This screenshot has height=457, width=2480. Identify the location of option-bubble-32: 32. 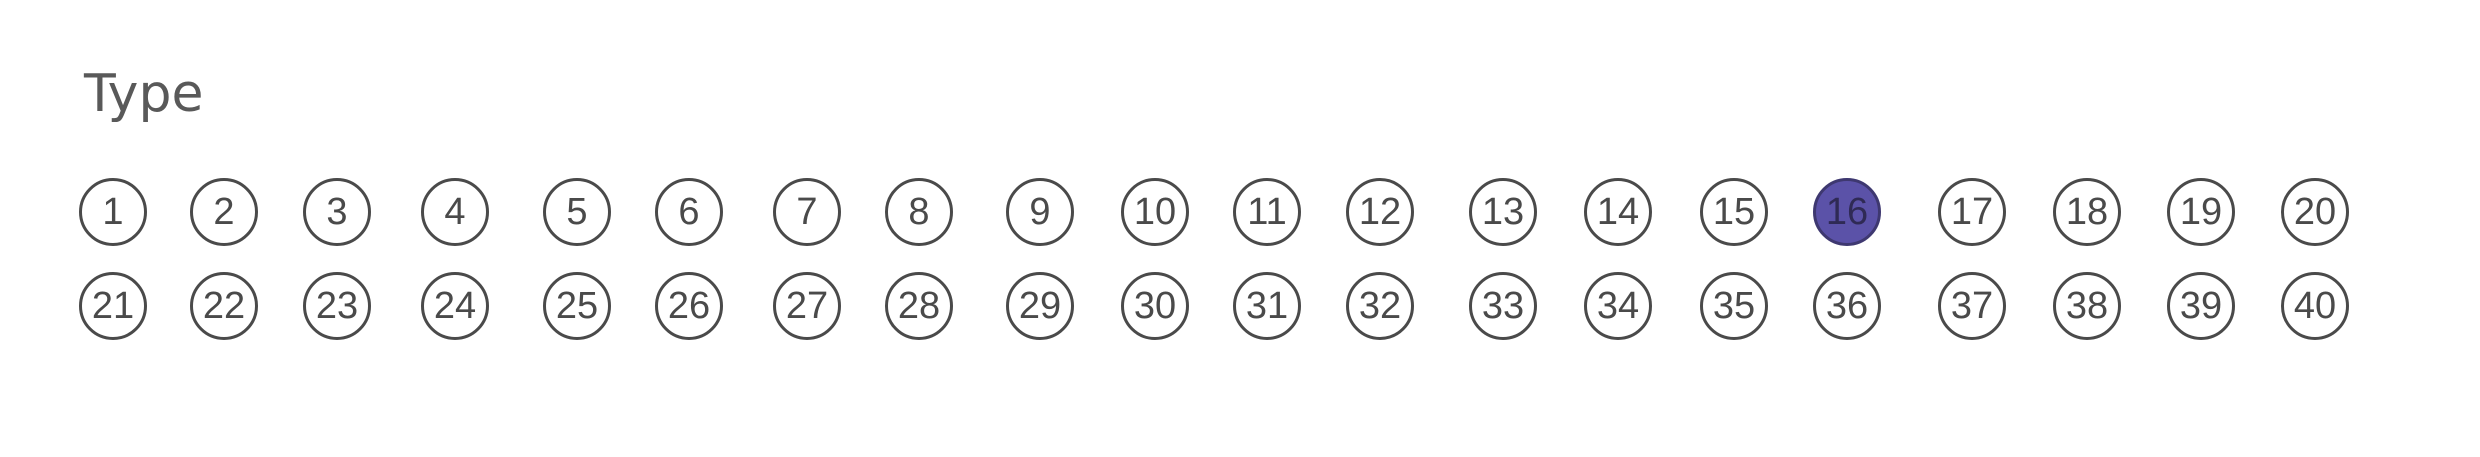
(1380, 306).